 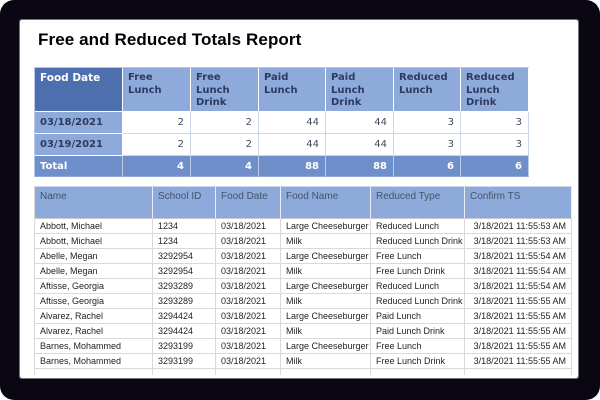 I want to click on summary-col-header: Free Lunch Drink, so click(x=225, y=90).